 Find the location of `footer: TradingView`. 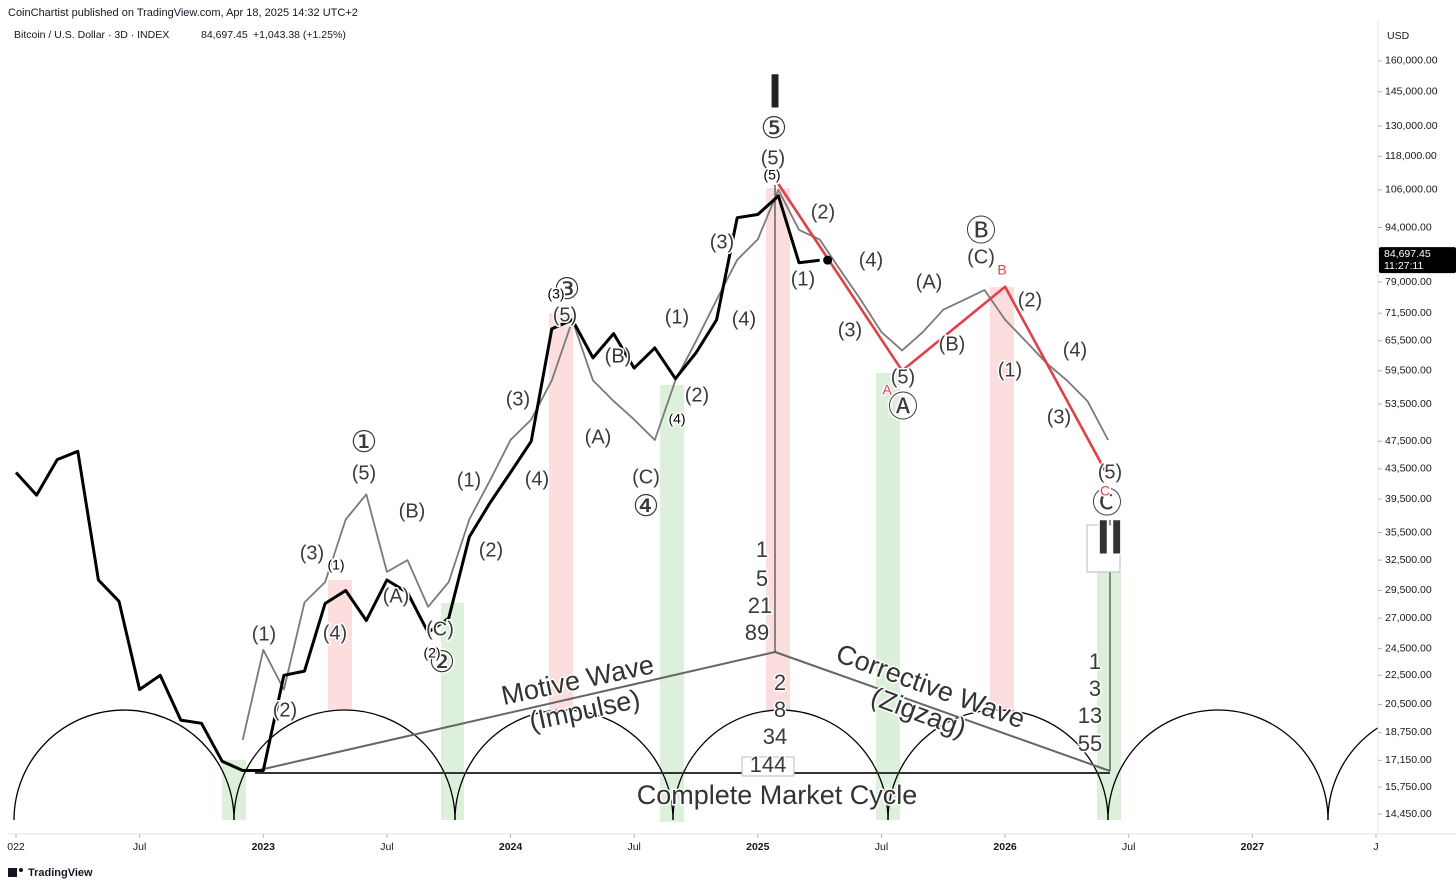

footer: TradingView is located at coordinates (50, 873).